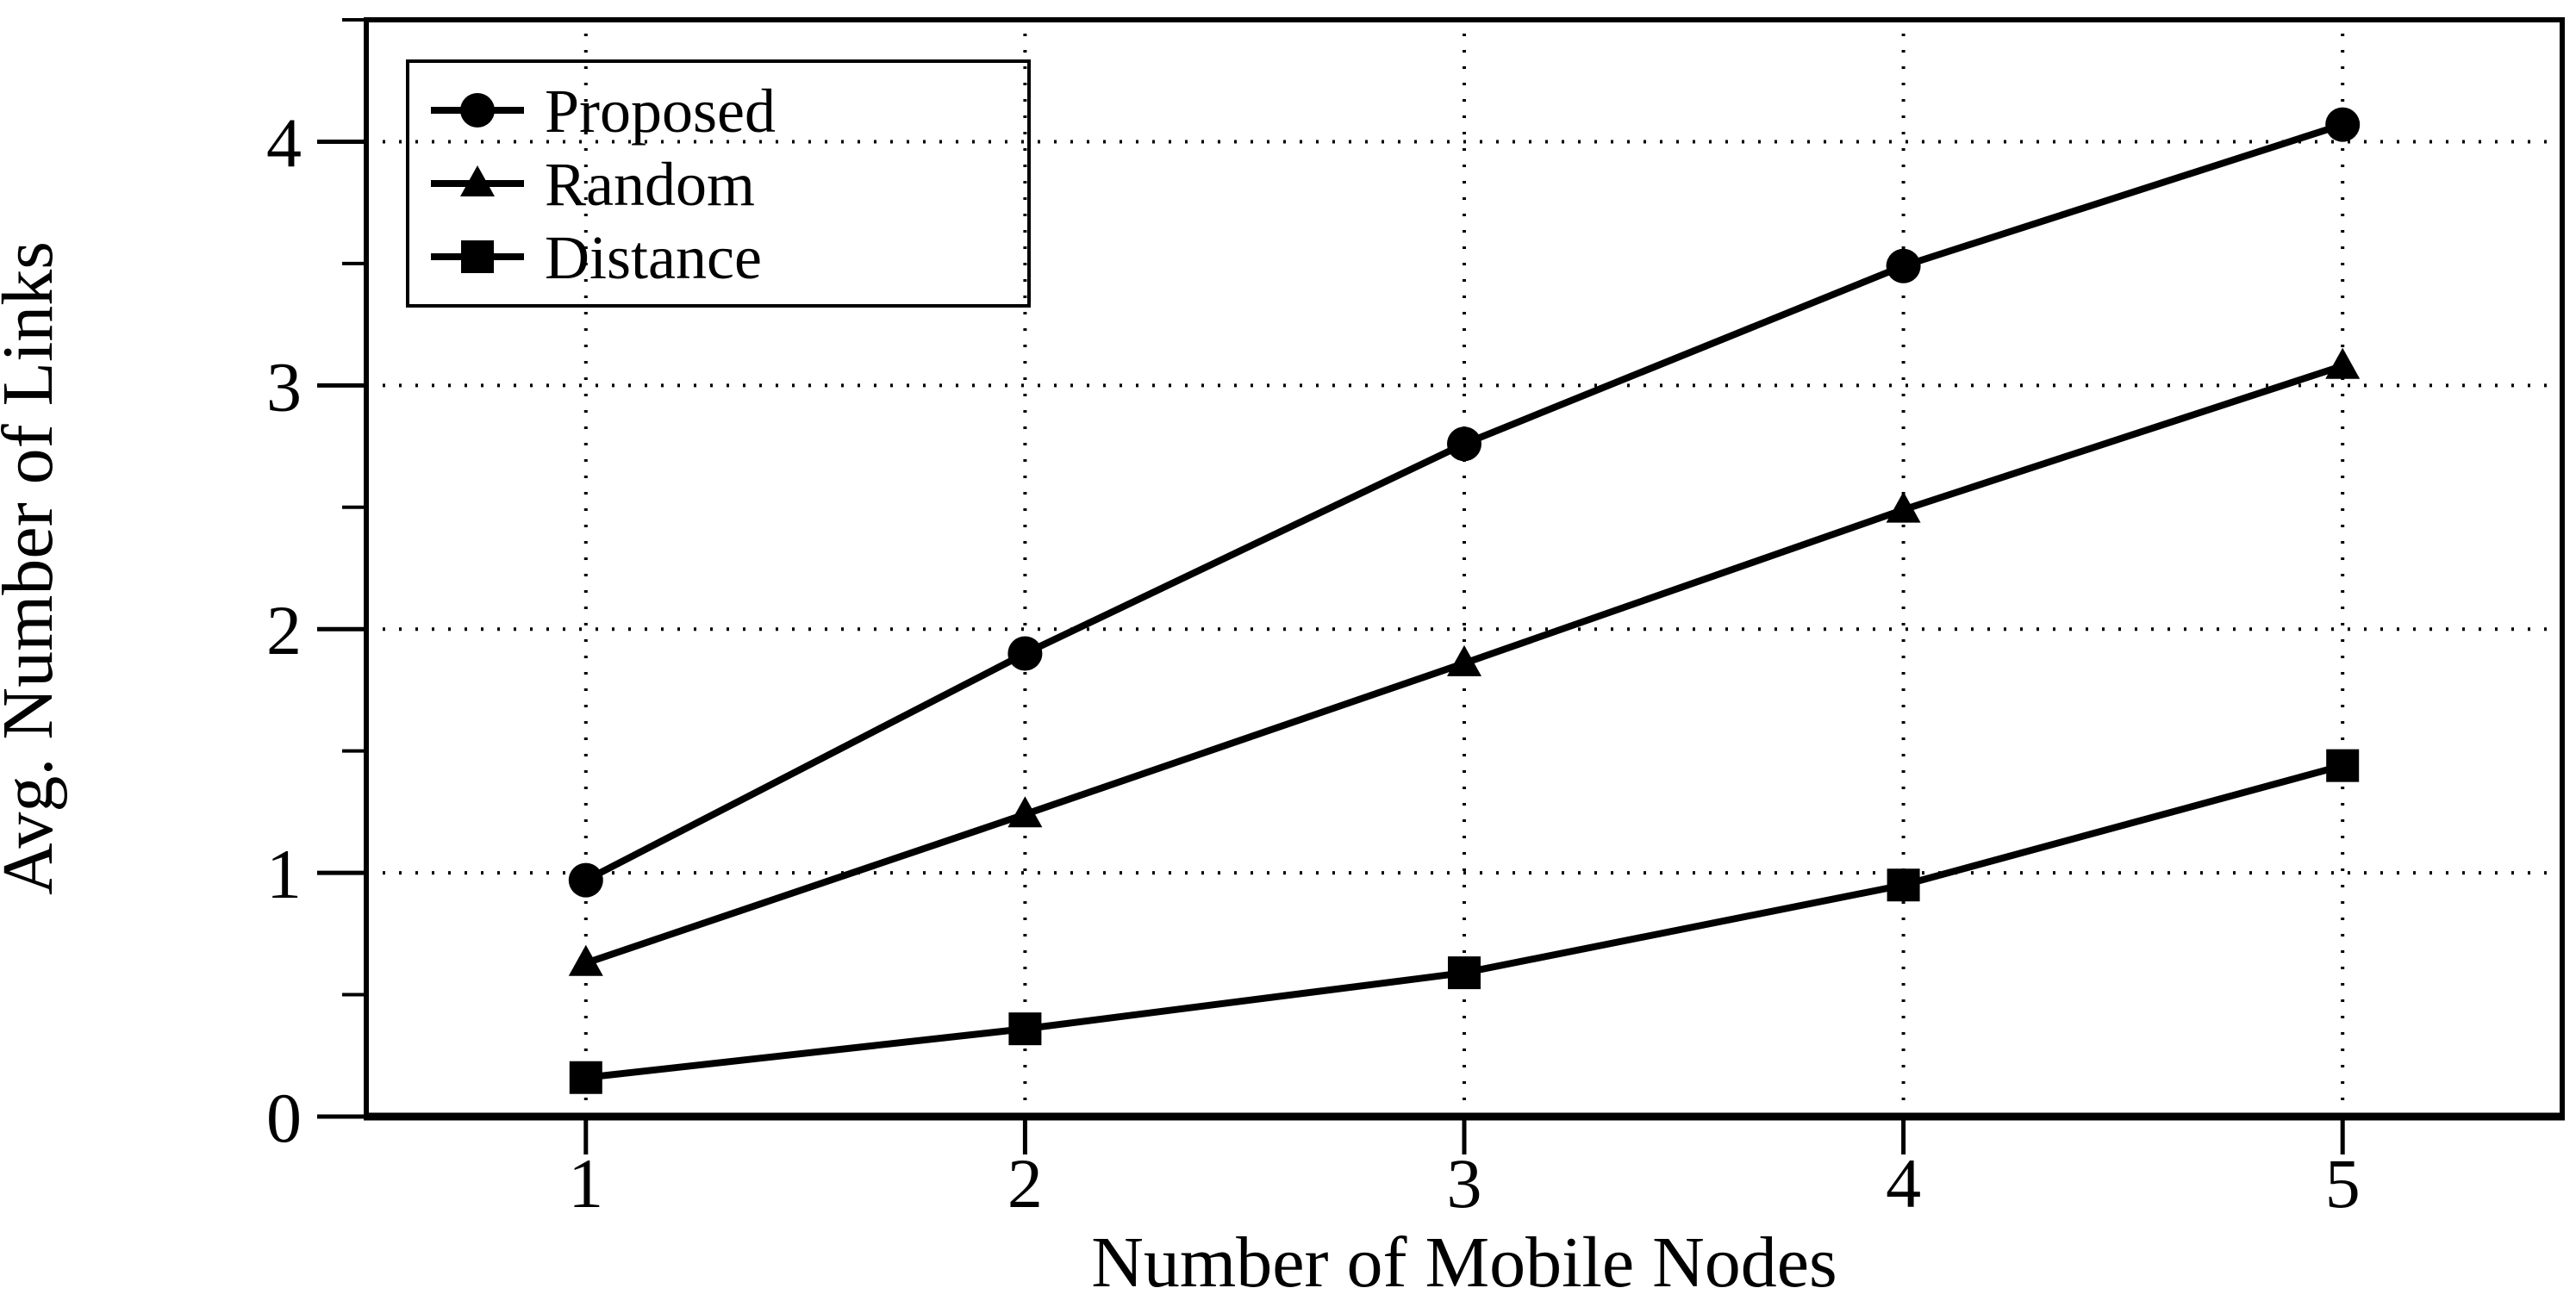 This screenshot has height=1313, width=2576. What do you see at coordinates (650, 184) in the screenshot?
I see `legend-label: Random` at bounding box center [650, 184].